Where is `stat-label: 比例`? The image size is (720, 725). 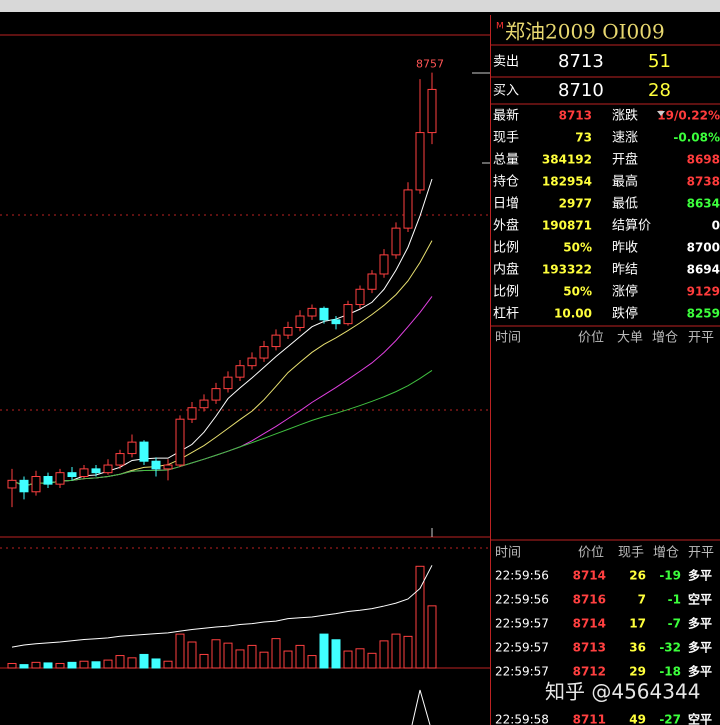 stat-label: 比例 is located at coordinates (506, 248).